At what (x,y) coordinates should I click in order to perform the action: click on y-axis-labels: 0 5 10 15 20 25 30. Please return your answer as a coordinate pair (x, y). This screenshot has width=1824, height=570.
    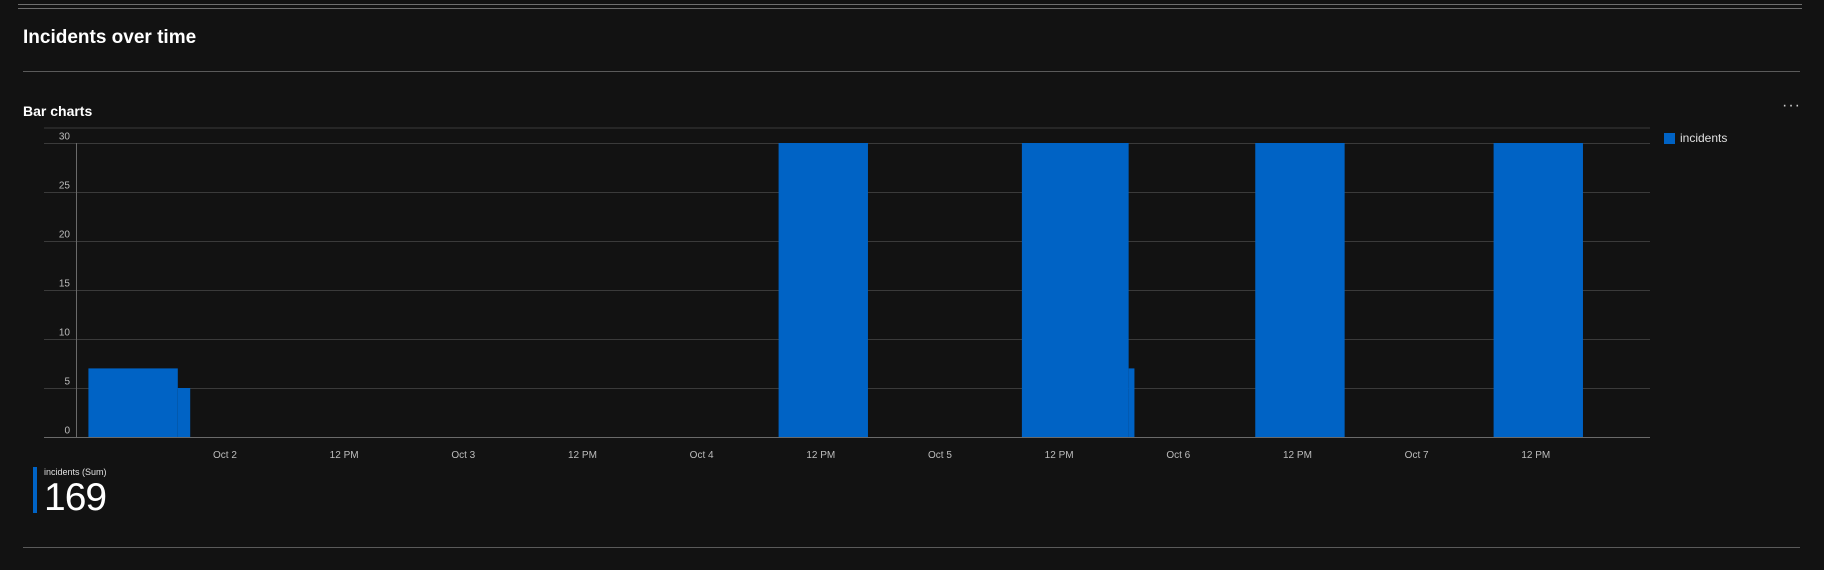
    Looking at the image, I should click on (65, 284).